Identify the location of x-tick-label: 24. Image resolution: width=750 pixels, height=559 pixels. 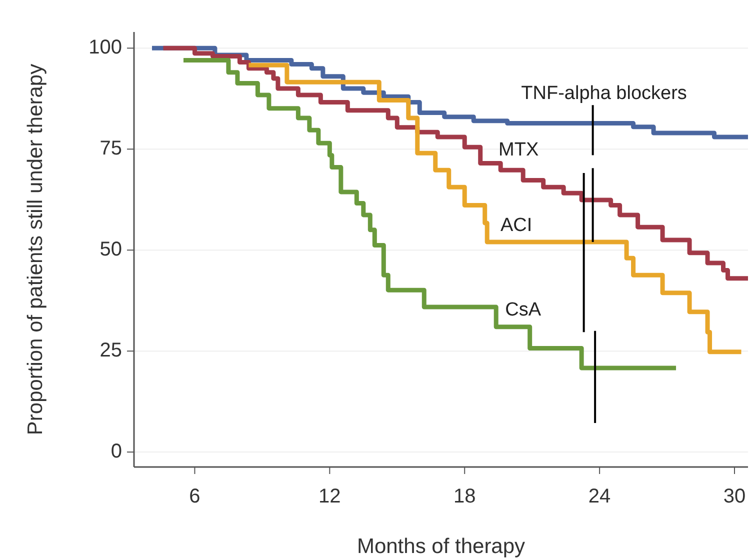
(599, 496).